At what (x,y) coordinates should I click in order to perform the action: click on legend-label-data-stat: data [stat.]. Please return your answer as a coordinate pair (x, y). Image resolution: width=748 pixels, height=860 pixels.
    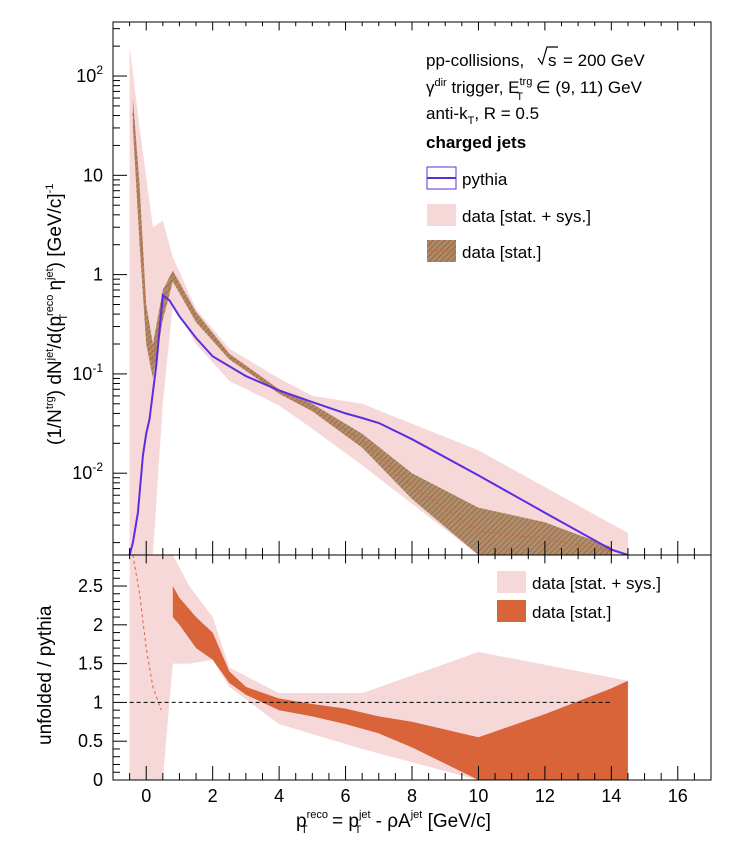
    Looking at the image, I should click on (501, 252).